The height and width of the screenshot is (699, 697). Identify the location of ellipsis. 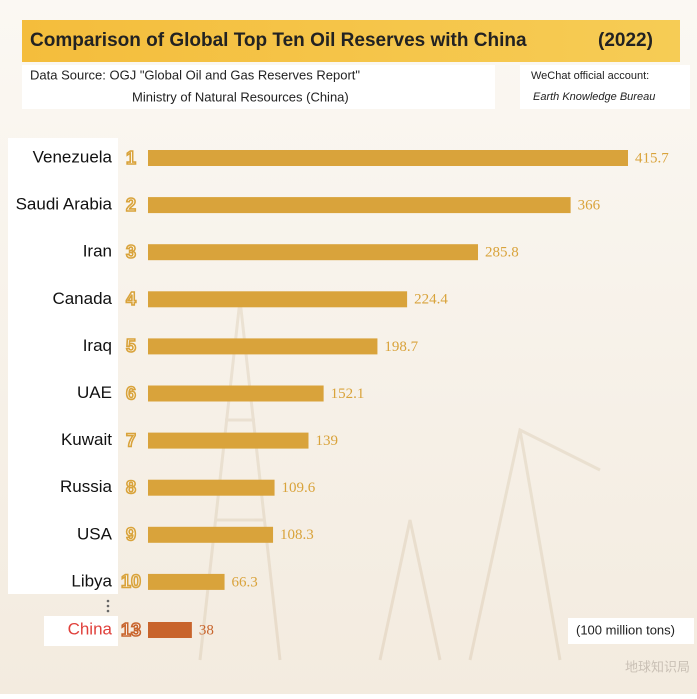
(108, 606).